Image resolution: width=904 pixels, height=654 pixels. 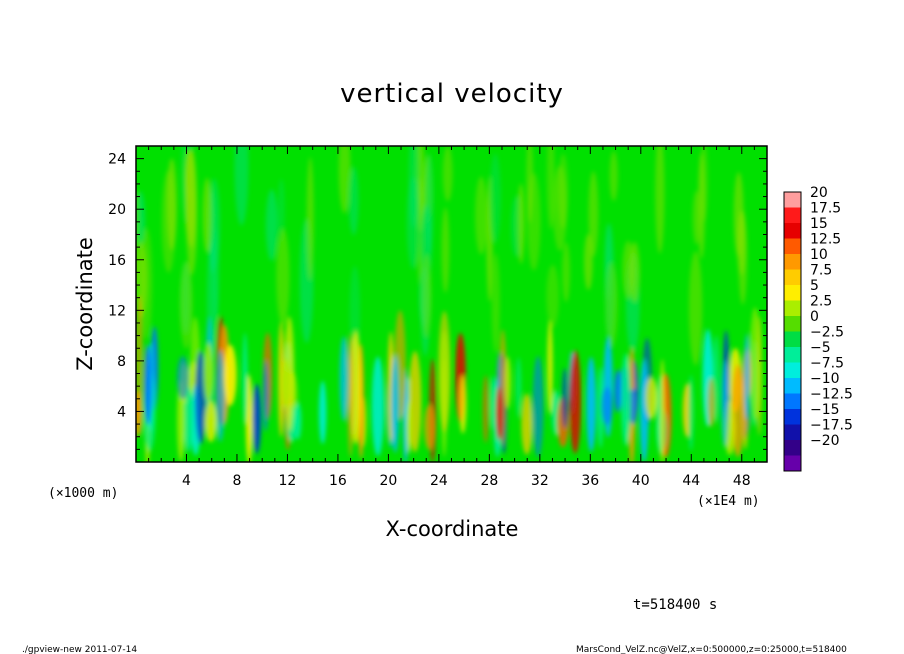 What do you see at coordinates (819, 255) in the screenshot?
I see `colorbar-label: 10` at bounding box center [819, 255].